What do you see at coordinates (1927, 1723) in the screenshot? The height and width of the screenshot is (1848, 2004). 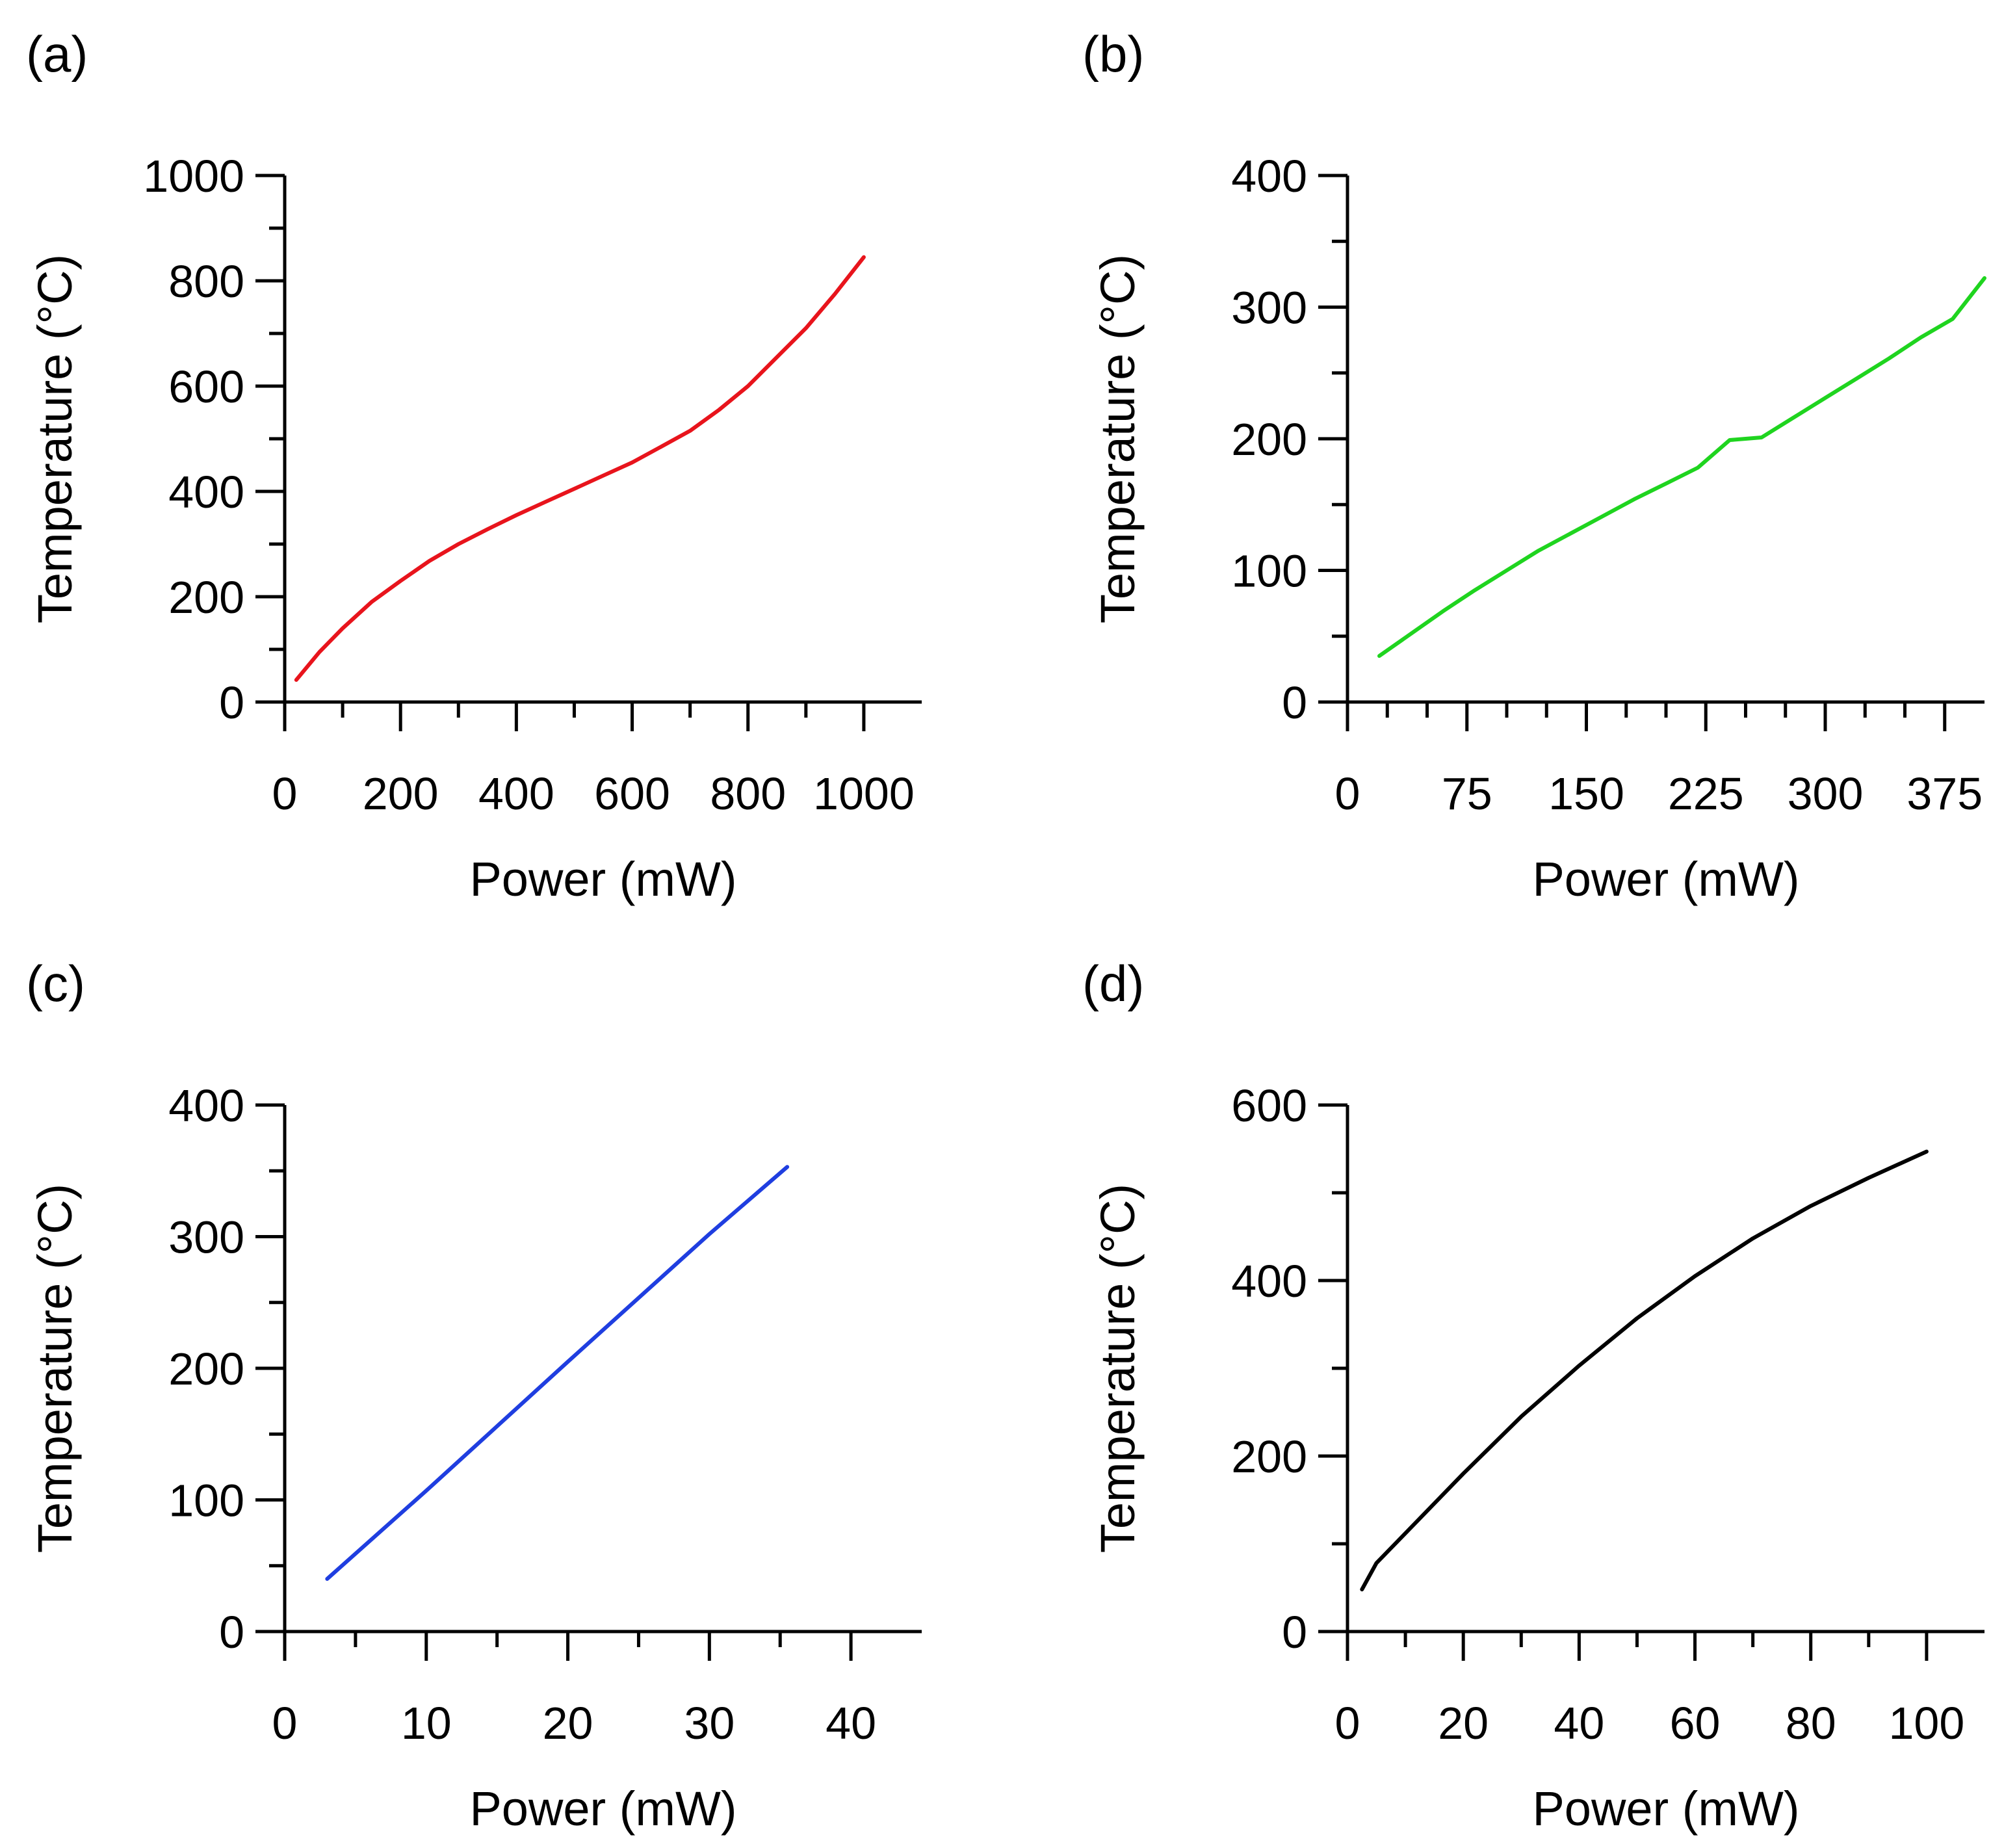 I see `x-tick-label: 100` at bounding box center [1927, 1723].